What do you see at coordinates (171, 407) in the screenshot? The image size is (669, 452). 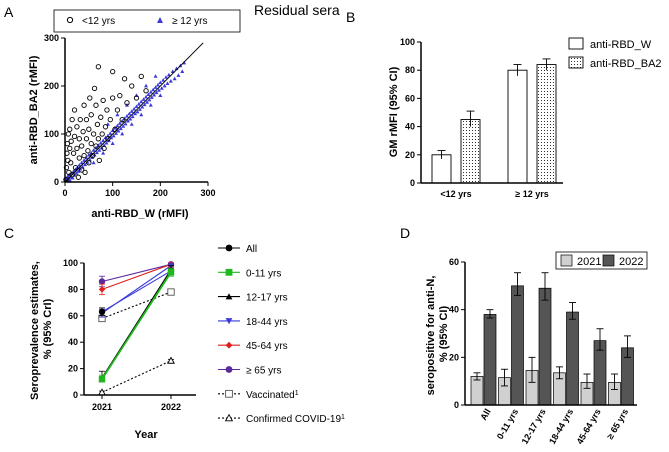 I see `panel-c-xtick-label-1: 2022` at bounding box center [171, 407].